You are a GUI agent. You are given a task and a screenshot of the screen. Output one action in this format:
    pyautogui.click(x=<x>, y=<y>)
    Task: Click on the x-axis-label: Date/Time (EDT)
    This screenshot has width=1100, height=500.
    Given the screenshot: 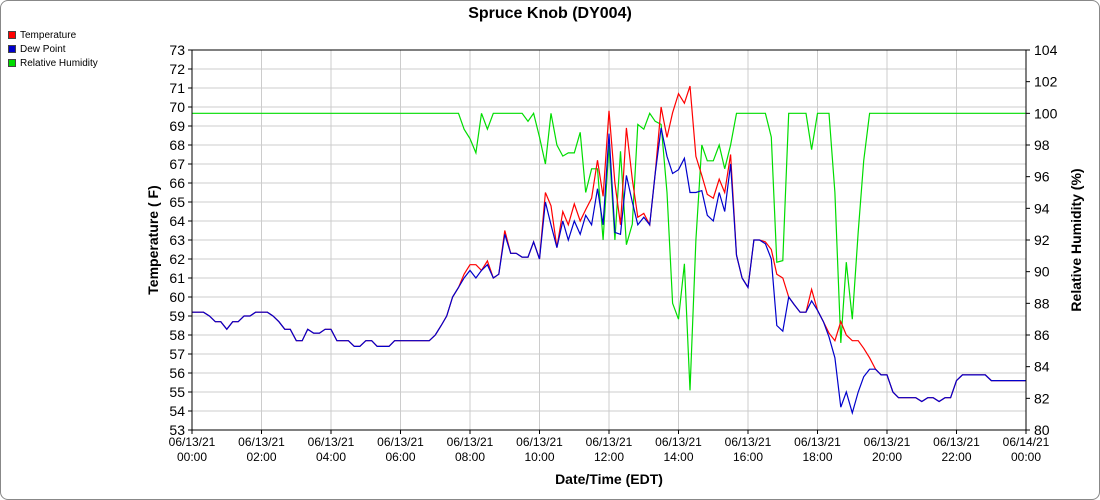 What is the action you would take?
    pyautogui.click(x=609, y=479)
    